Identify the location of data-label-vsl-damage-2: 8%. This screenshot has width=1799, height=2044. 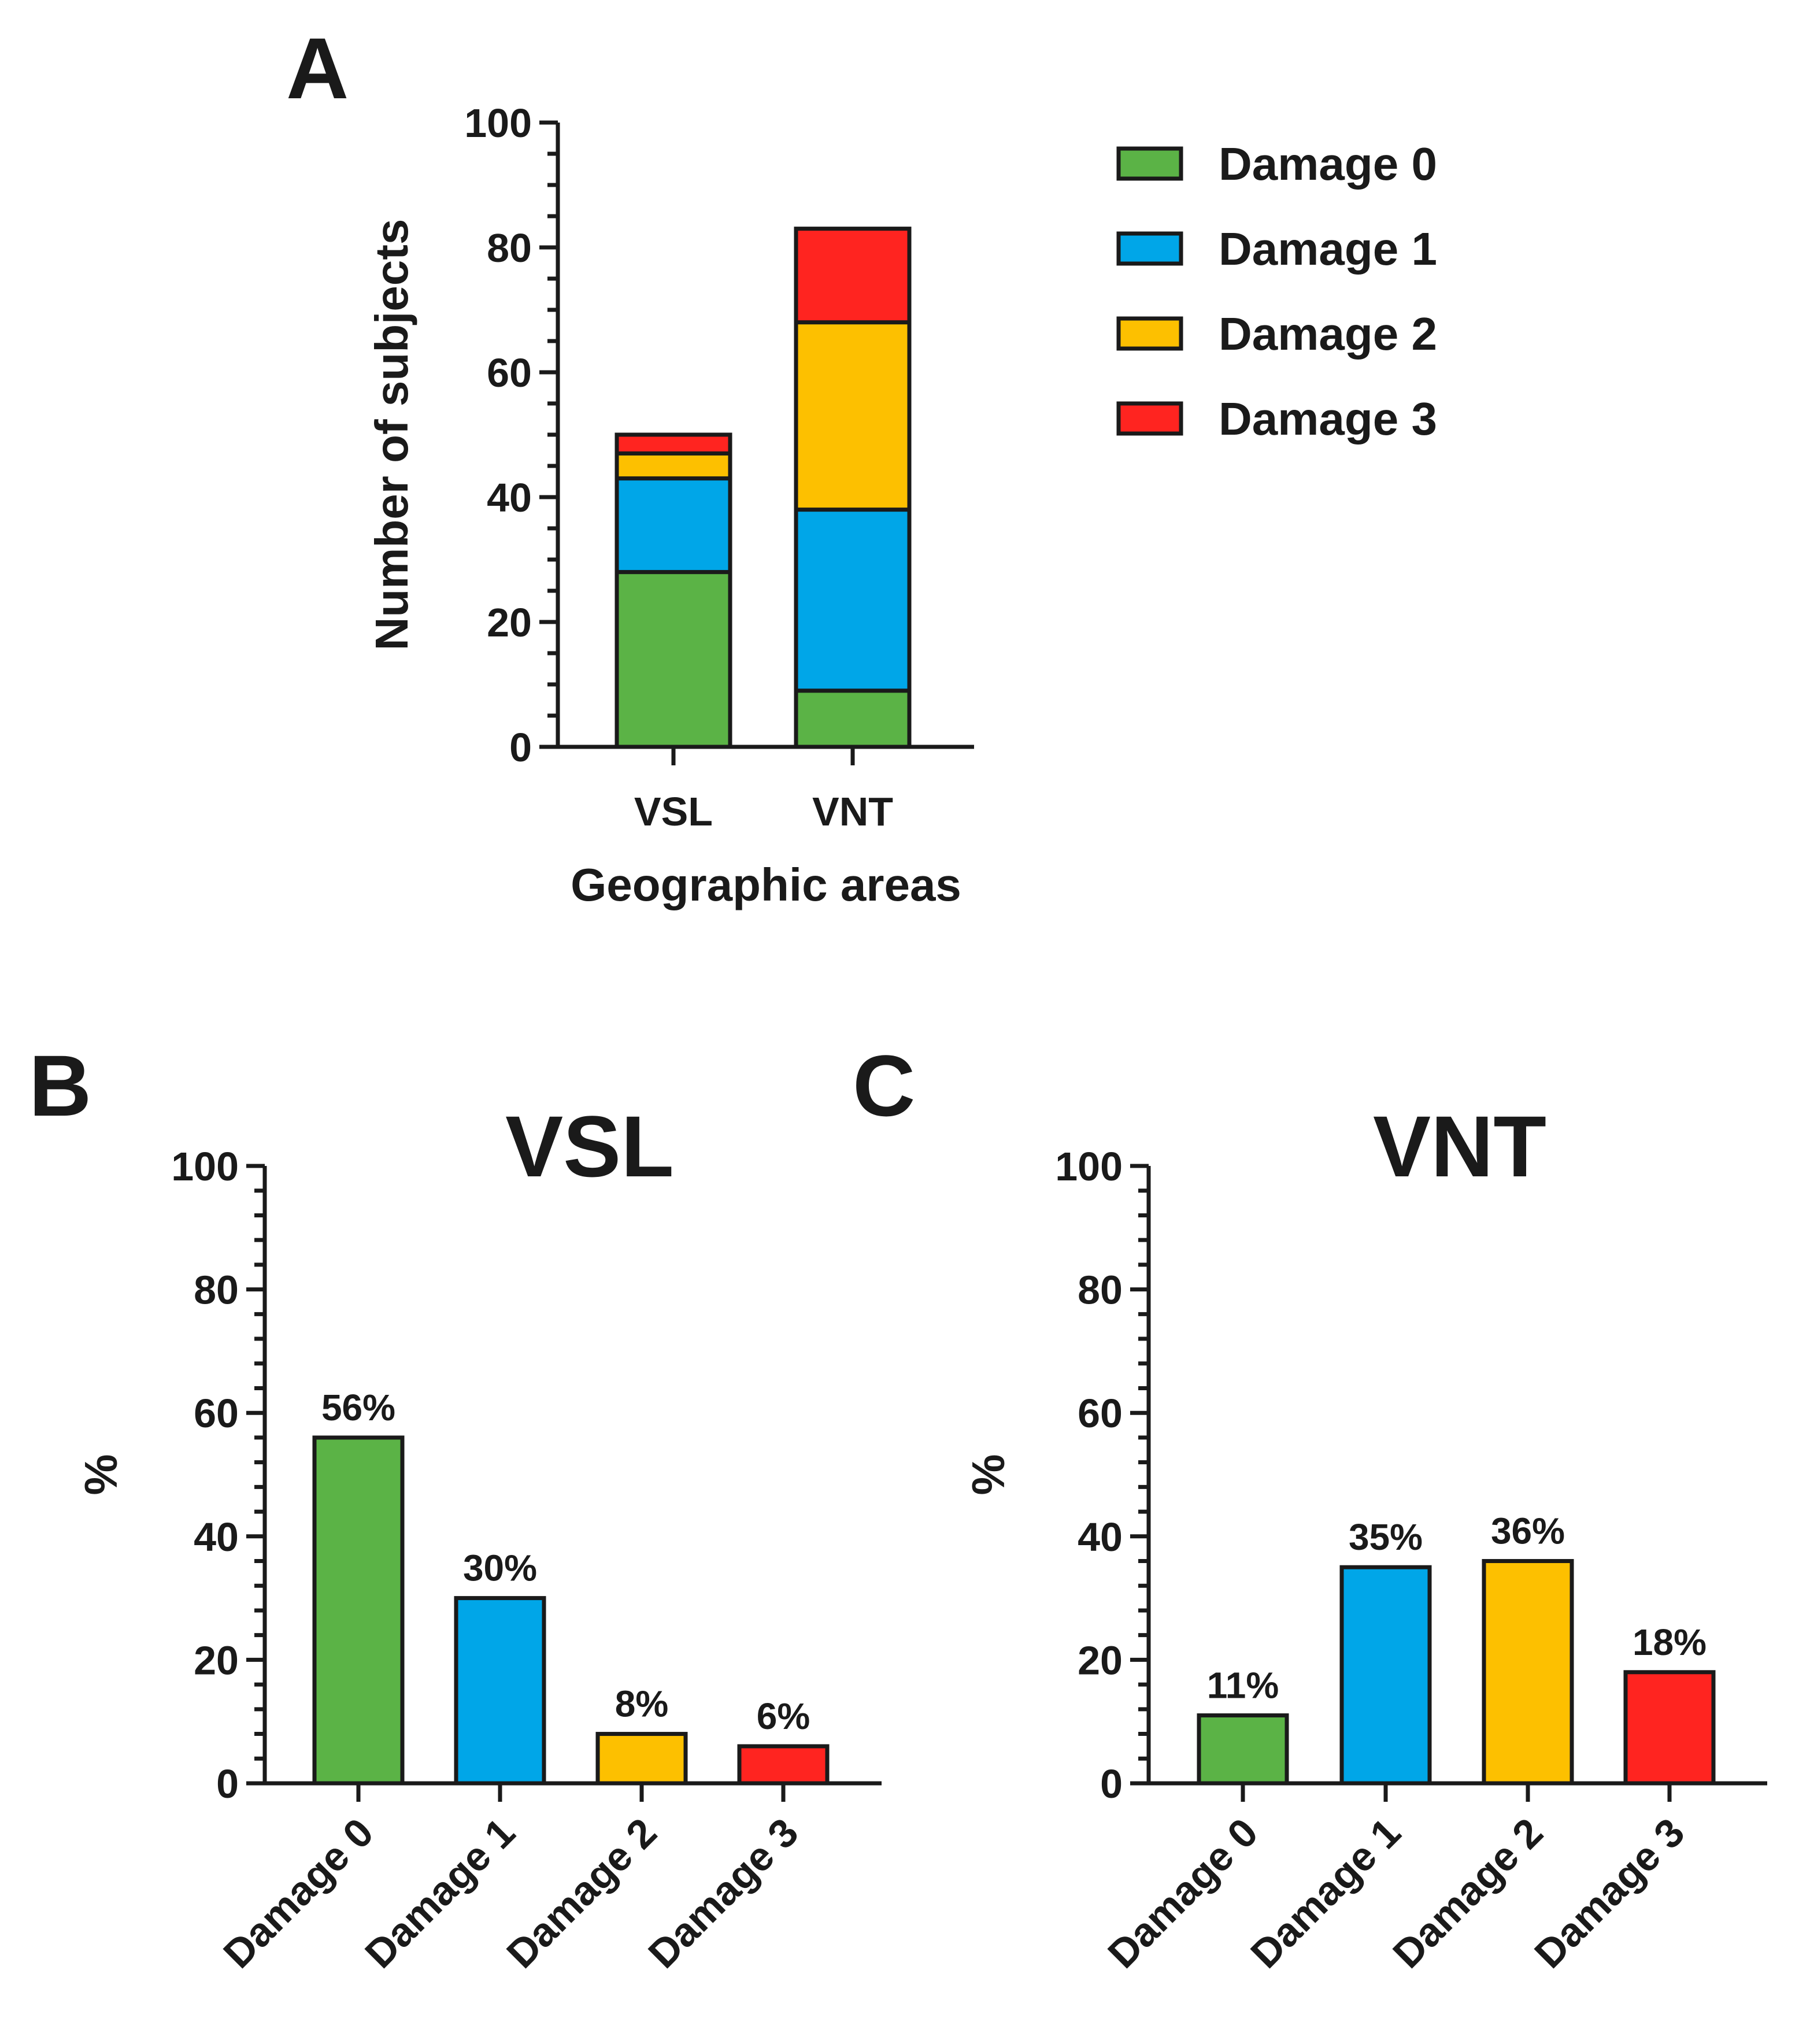
(642, 1704).